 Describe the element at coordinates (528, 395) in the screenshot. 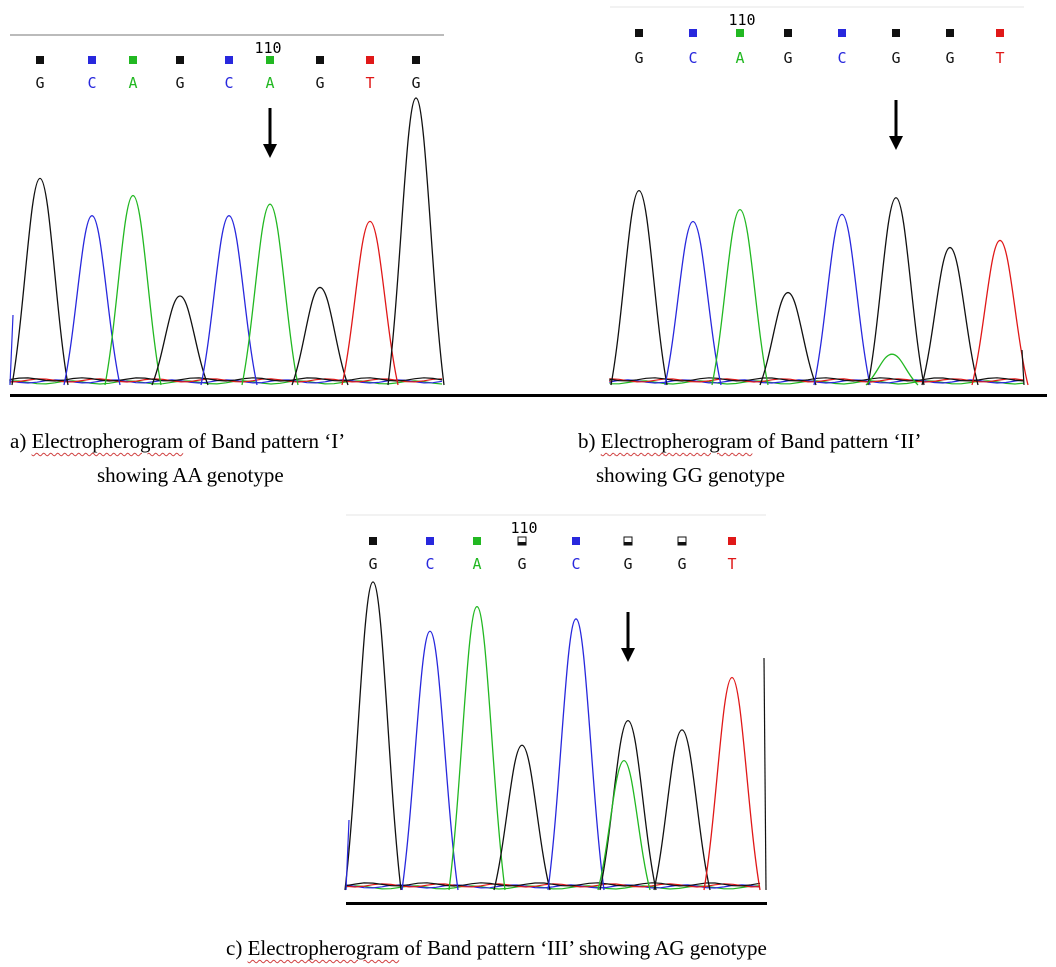

I see `axis-line-top-row` at that location.